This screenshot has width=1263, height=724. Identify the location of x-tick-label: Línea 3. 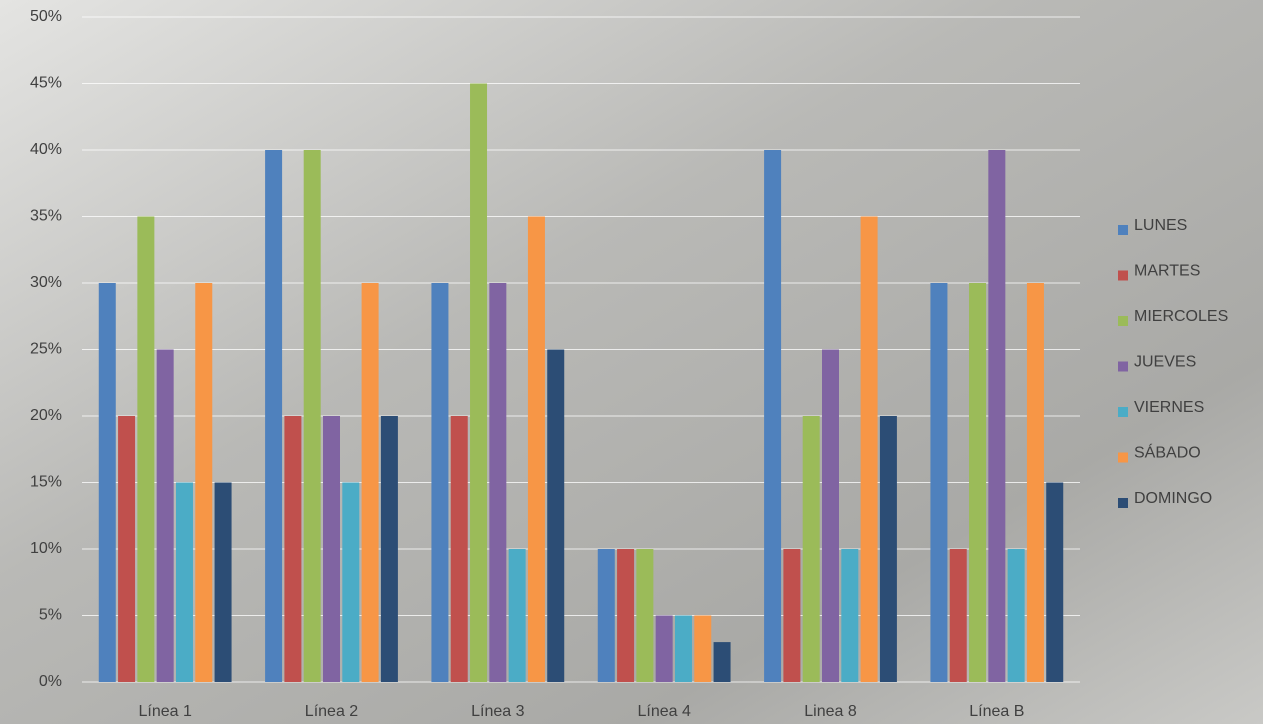
(497, 711).